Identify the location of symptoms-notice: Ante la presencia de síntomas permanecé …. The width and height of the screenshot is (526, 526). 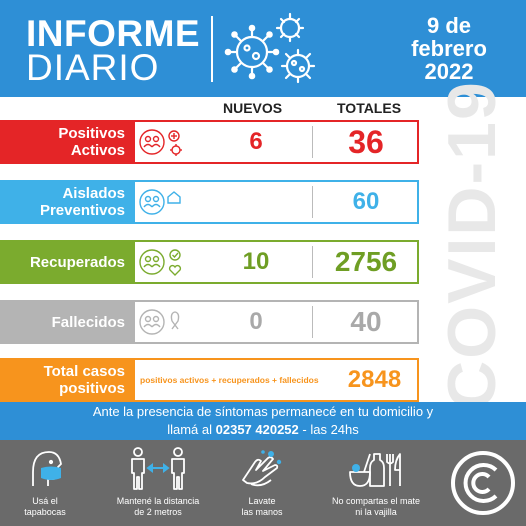
(263, 421).